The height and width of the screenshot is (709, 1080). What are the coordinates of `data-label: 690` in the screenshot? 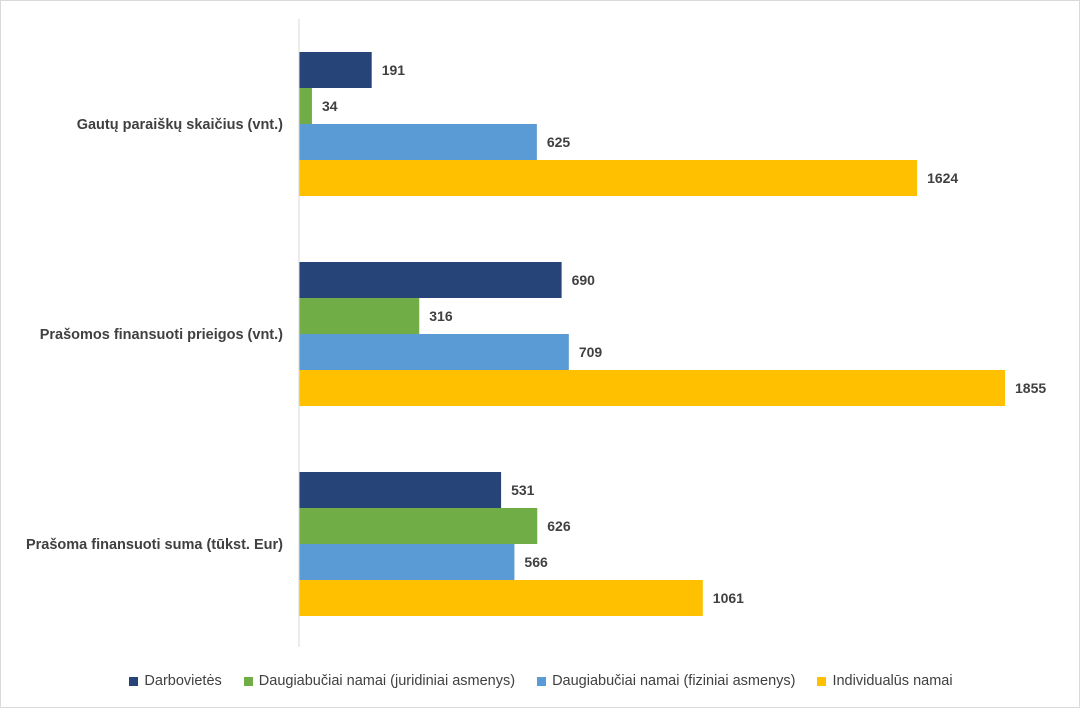 It's located at (584, 280).